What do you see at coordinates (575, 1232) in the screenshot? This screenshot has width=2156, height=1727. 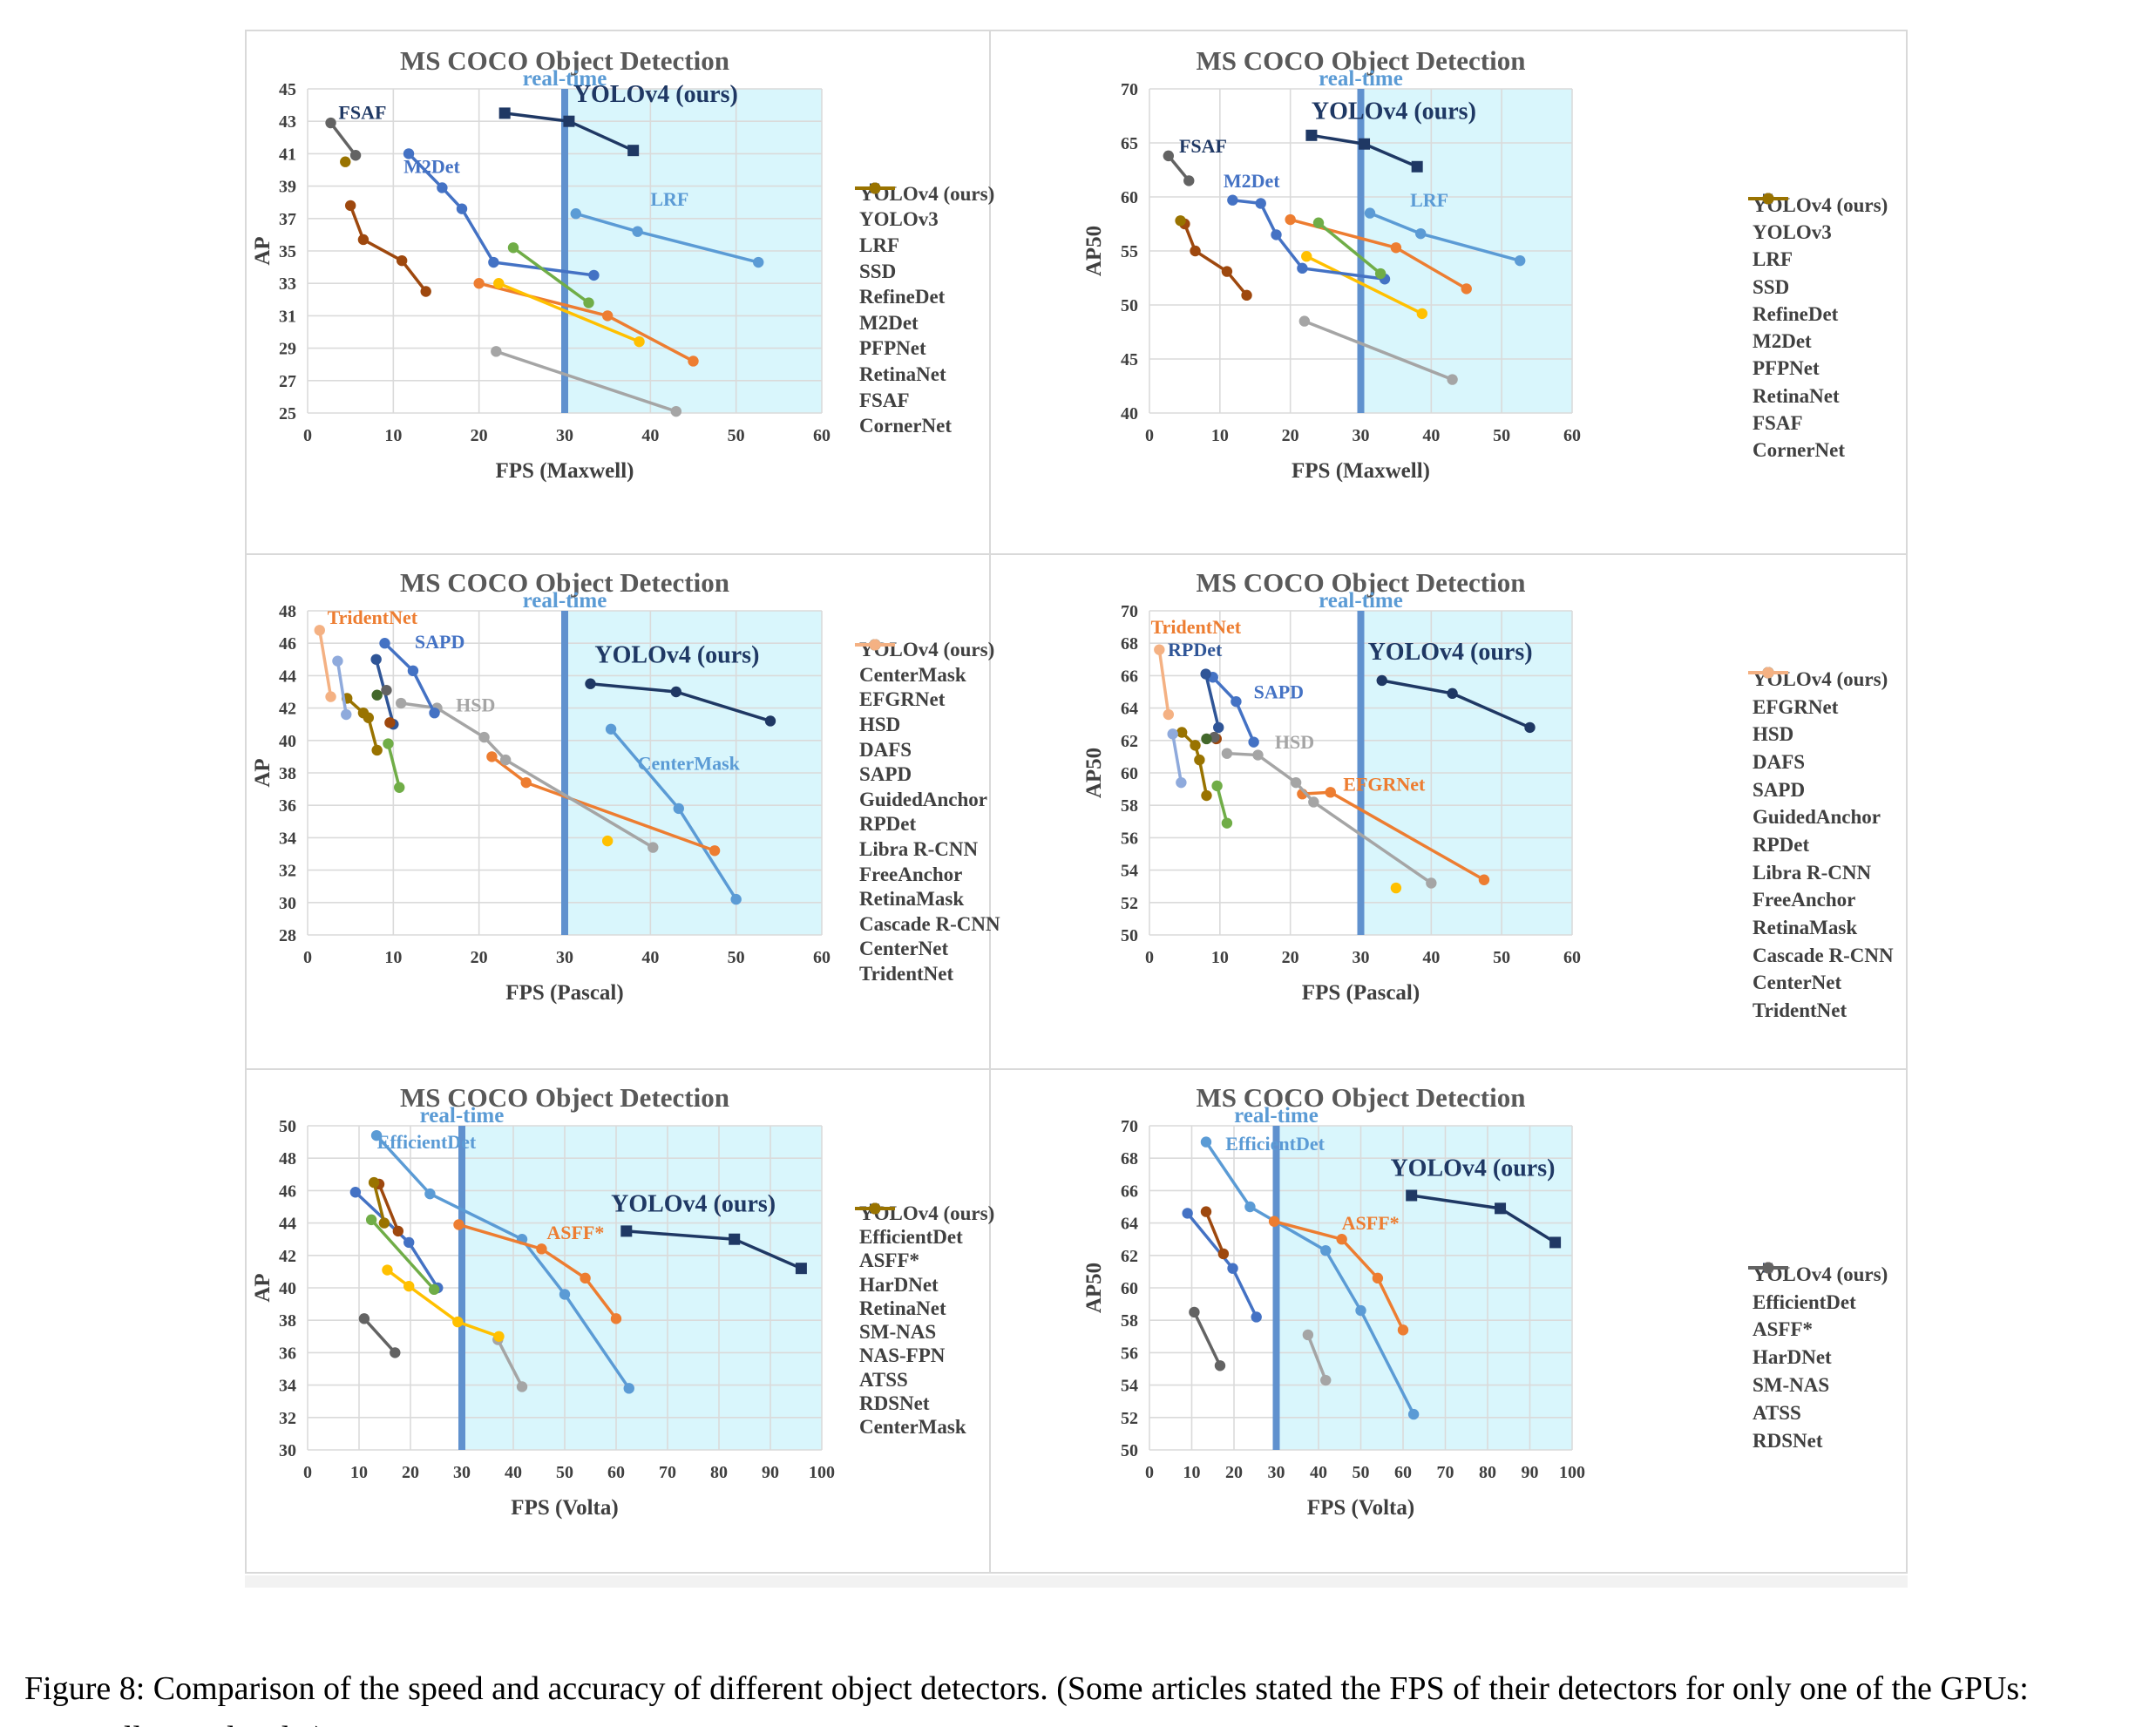 I see `series-annotation: ASFF*` at bounding box center [575, 1232].